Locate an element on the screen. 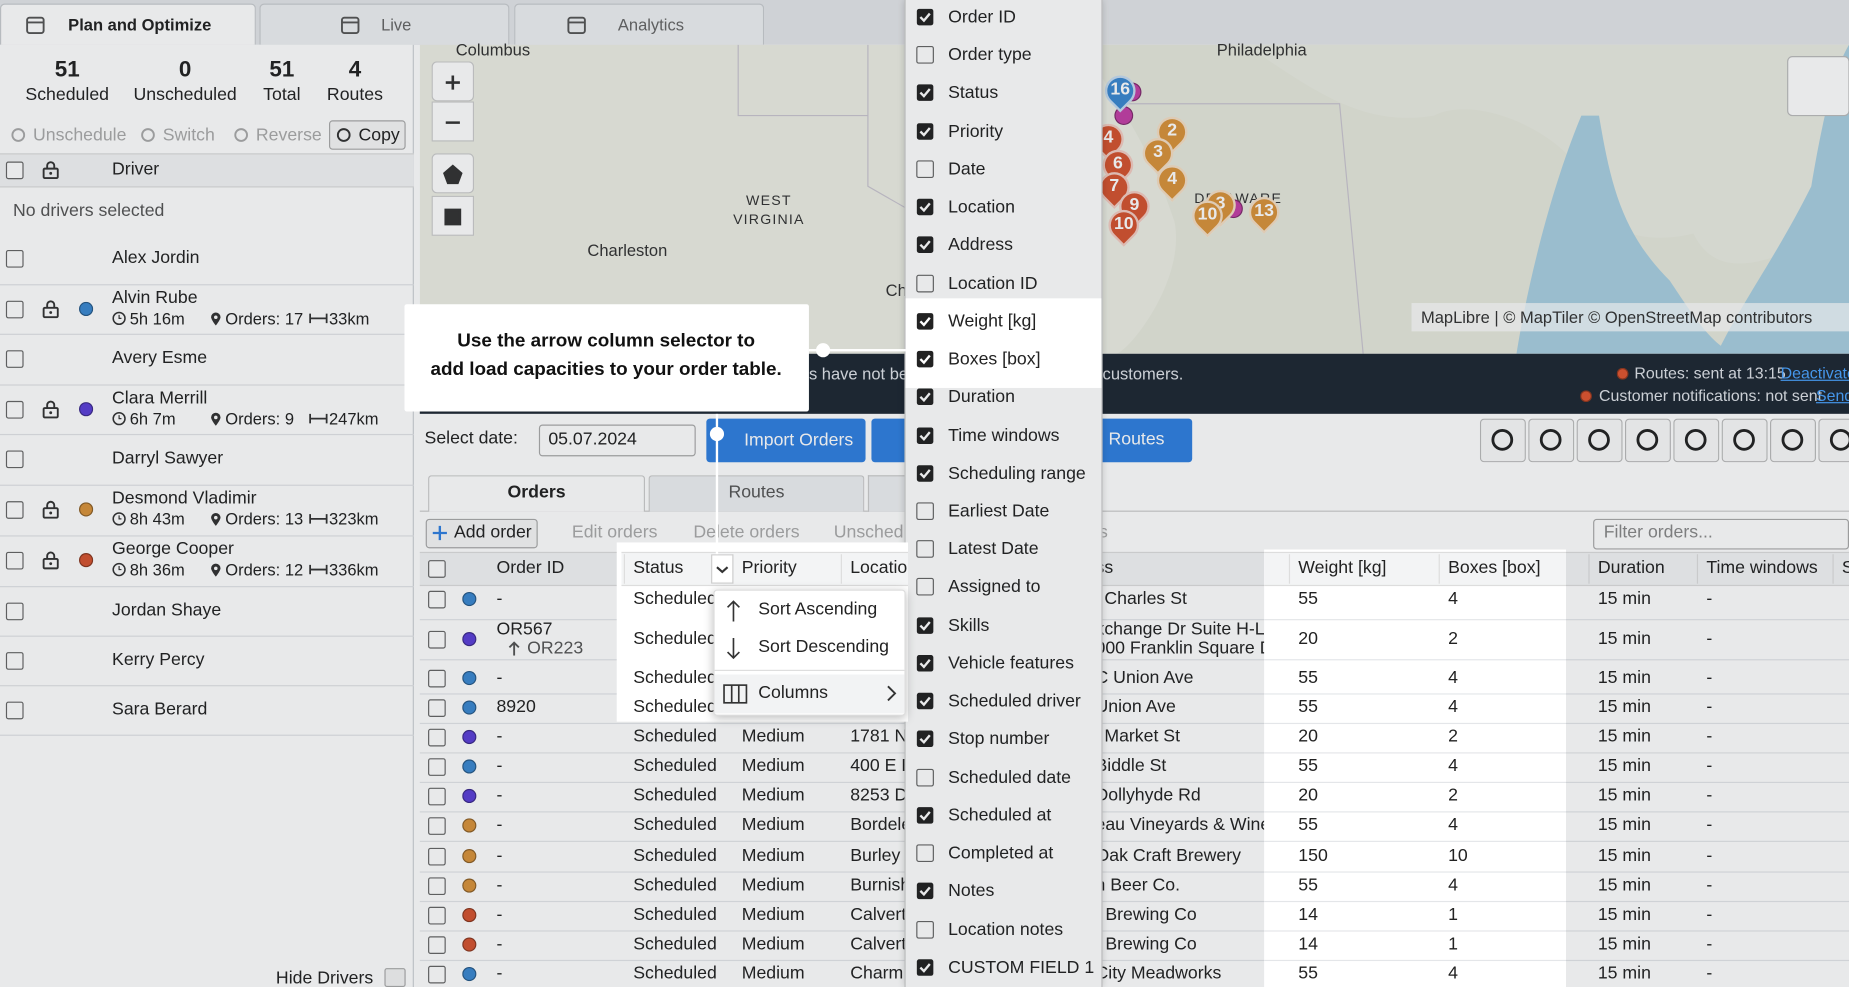 The image size is (1849, 987). select-all is located at coordinates (14, 170).